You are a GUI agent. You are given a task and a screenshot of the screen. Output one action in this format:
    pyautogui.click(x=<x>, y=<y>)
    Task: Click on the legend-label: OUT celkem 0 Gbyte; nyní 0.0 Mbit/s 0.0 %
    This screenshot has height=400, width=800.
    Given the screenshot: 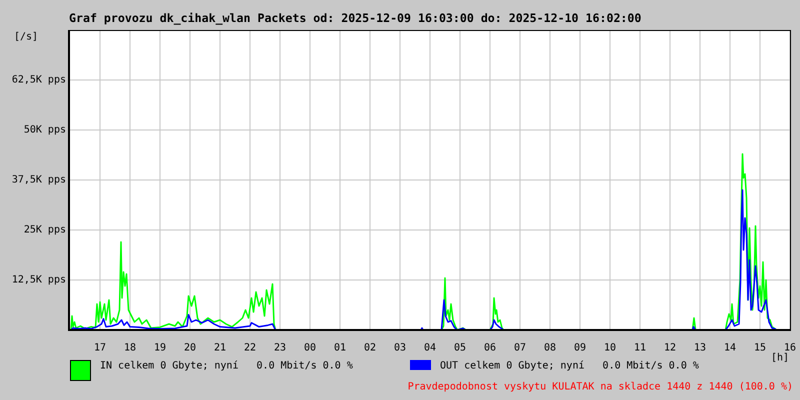 What is the action you would take?
    pyautogui.click(x=569, y=366)
    